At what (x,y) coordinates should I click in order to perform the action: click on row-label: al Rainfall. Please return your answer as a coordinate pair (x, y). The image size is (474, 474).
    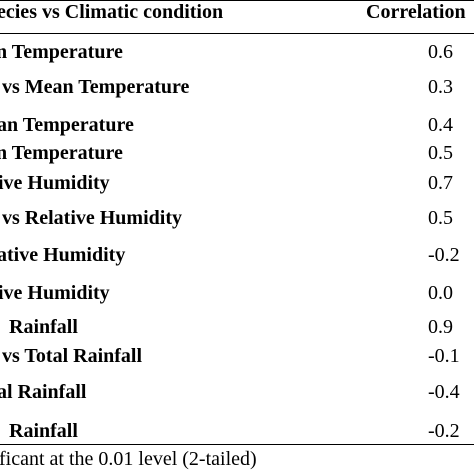
    Looking at the image, I should click on (43, 392).